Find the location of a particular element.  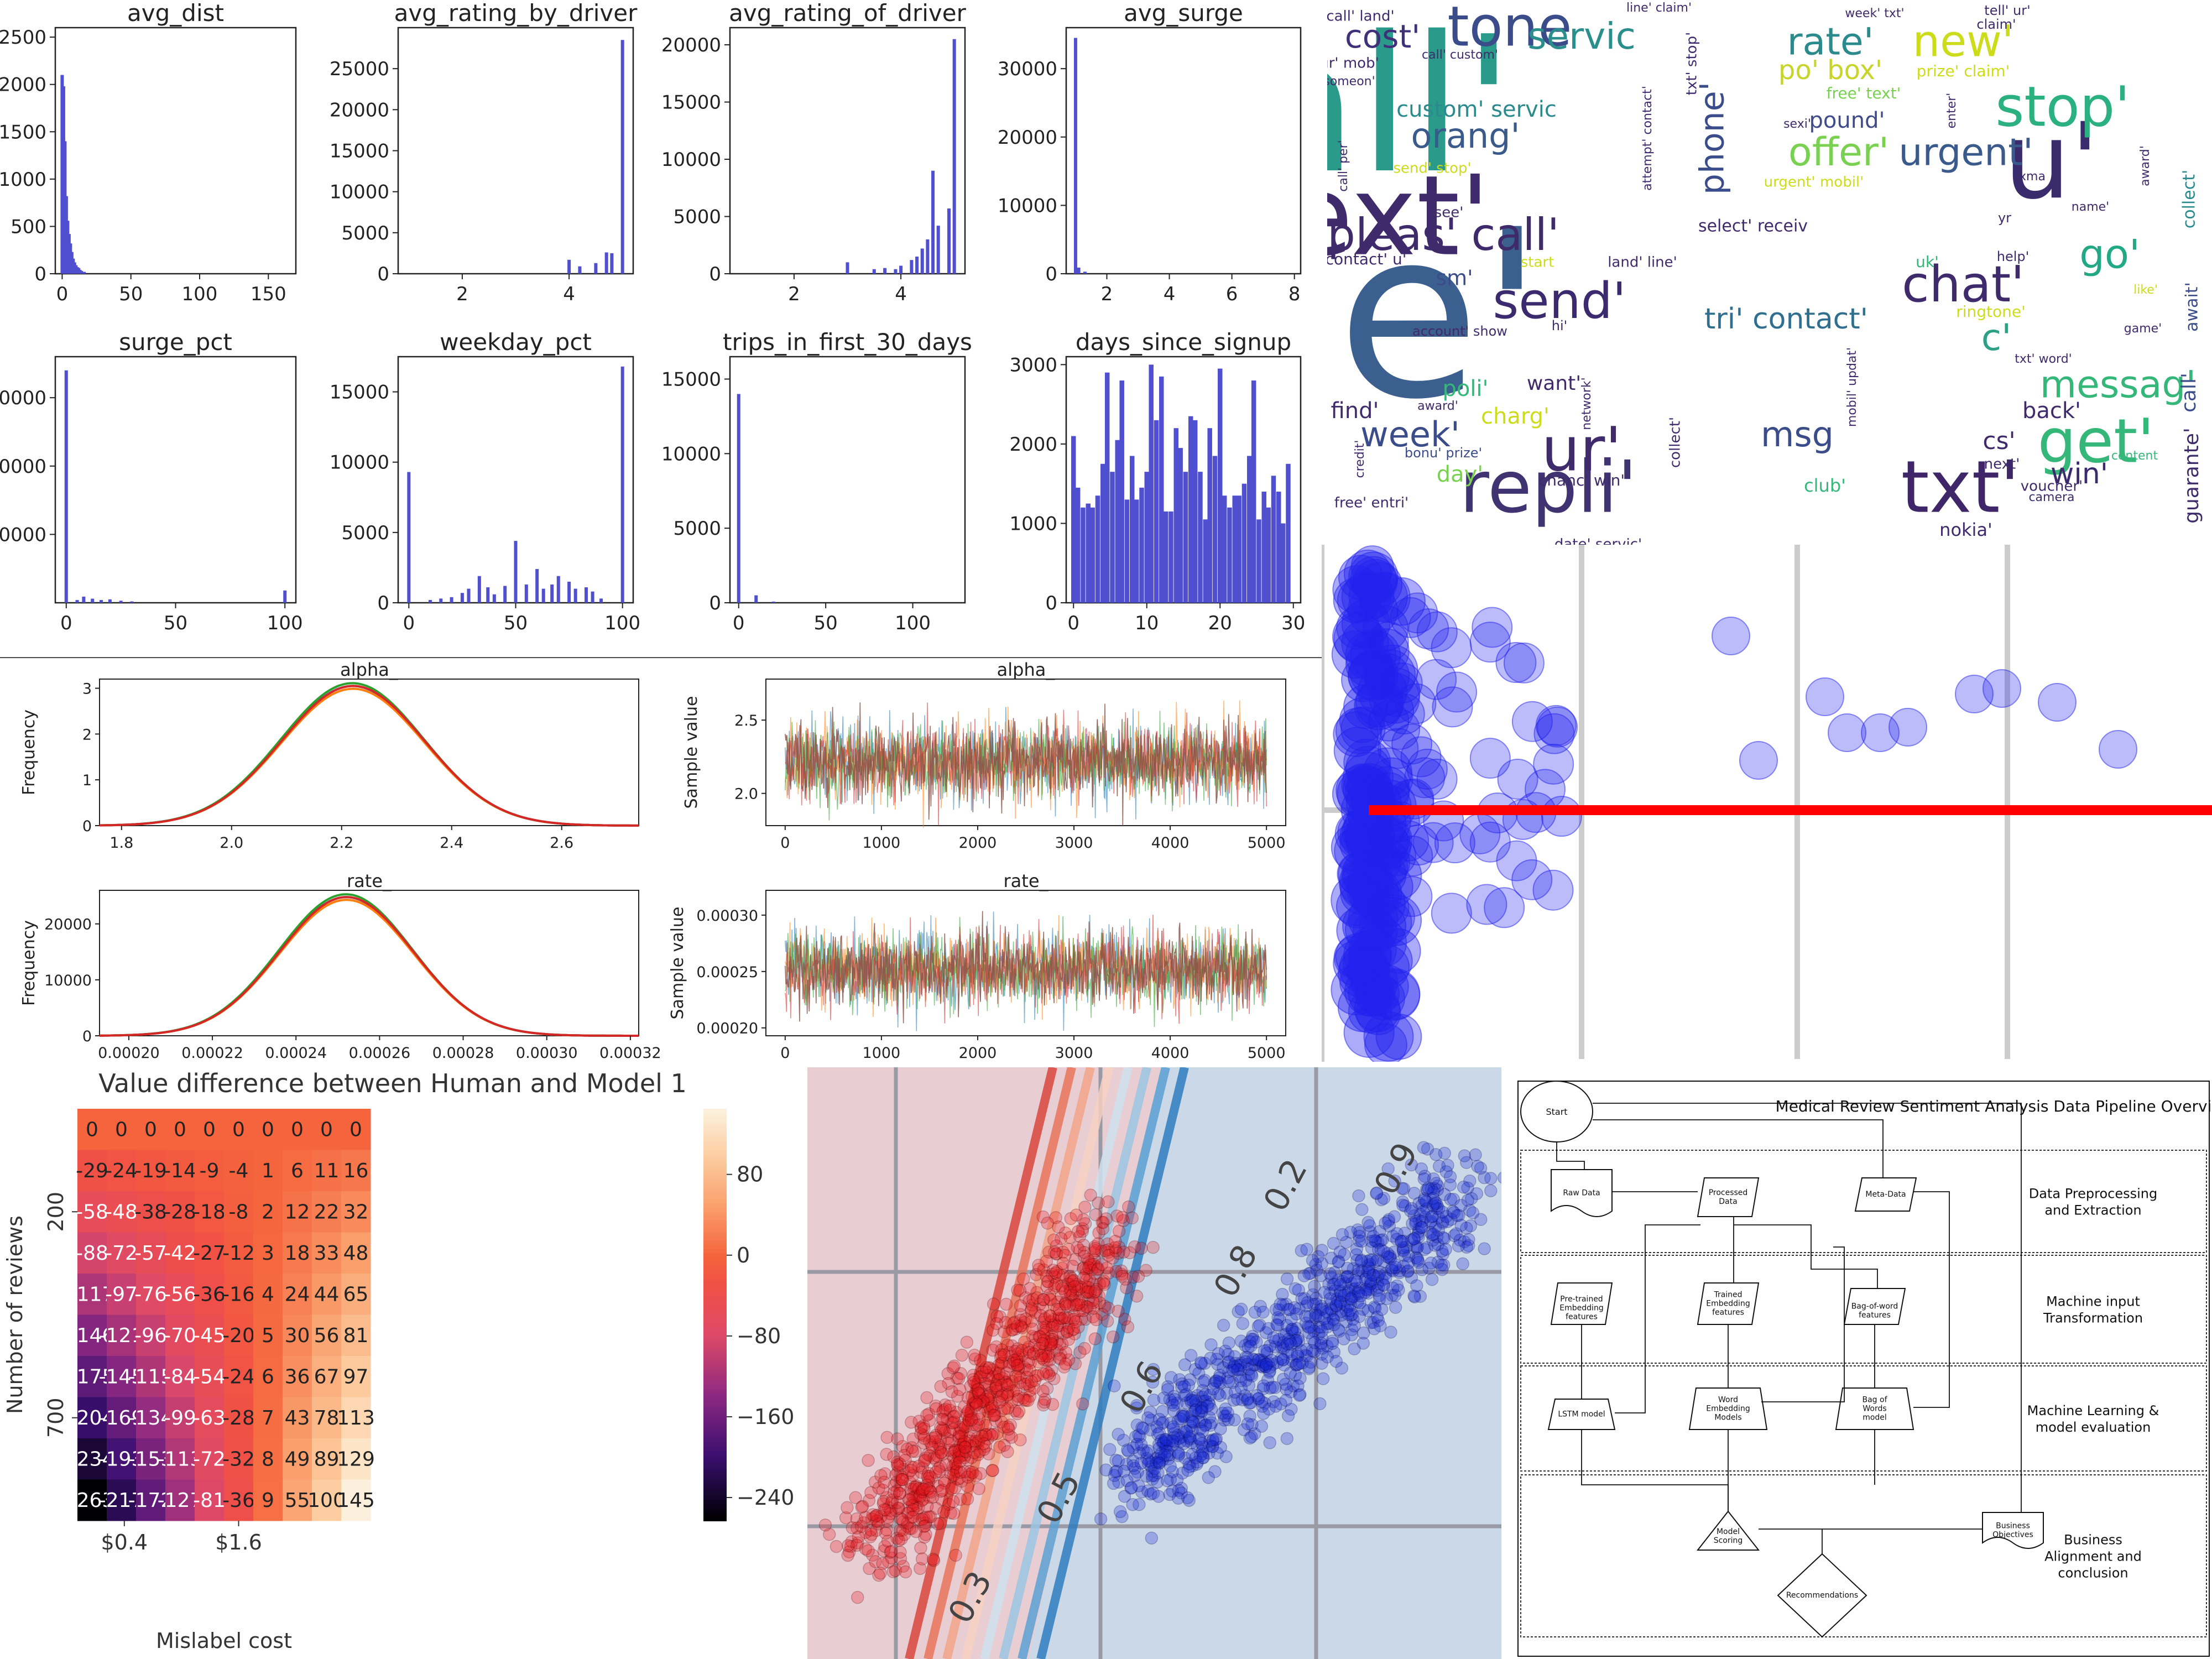

word-cloud-word: want' is located at coordinates (1554, 384).